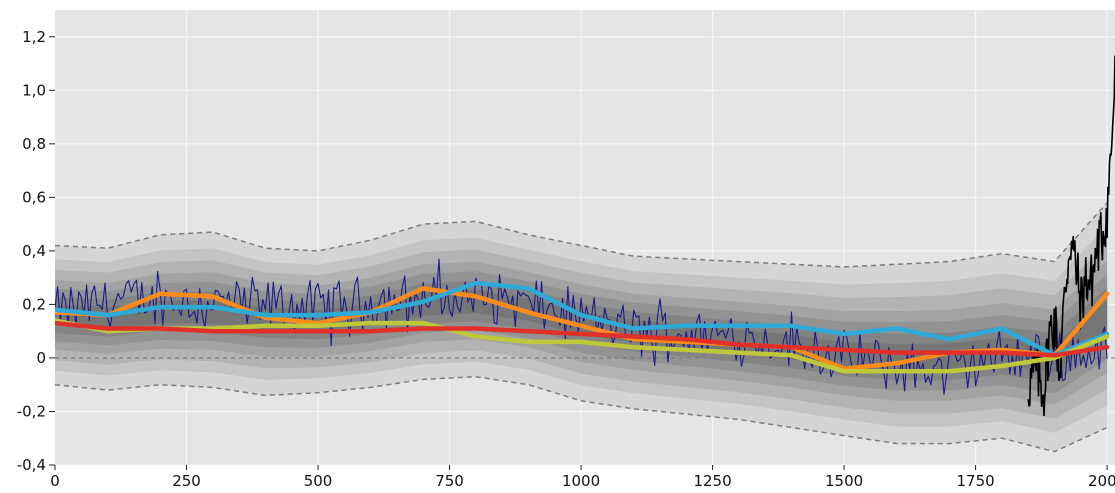 Image resolution: width=1115 pixels, height=493 pixels. Describe the element at coordinates (34, 197) in the screenshot. I see `y-tick-label: 0,6` at that location.